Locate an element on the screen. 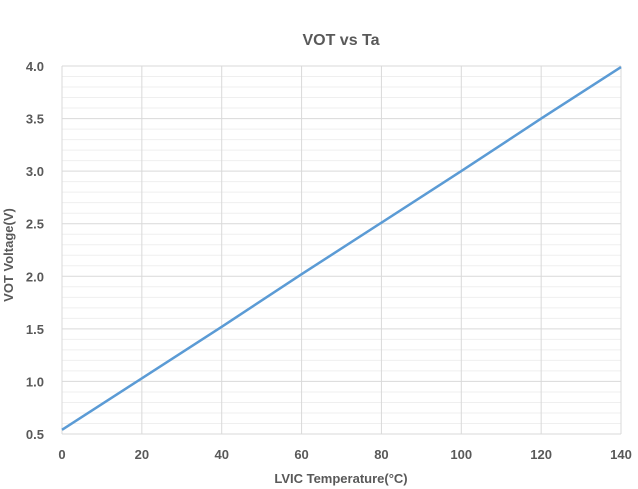 Image resolution: width=638 pixels, height=489 pixels. x-tick-label: 0 is located at coordinates (61, 454).